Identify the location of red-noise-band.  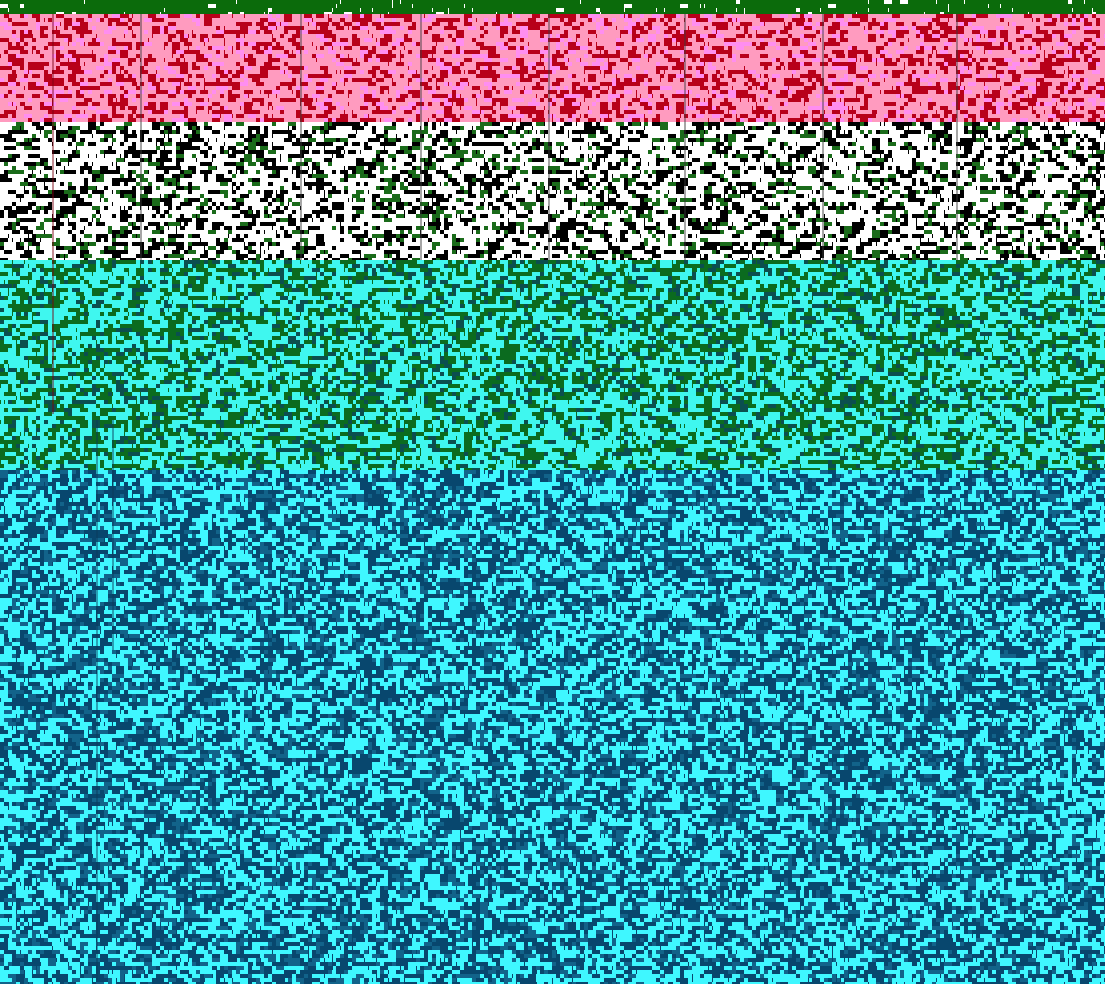
(552, 68).